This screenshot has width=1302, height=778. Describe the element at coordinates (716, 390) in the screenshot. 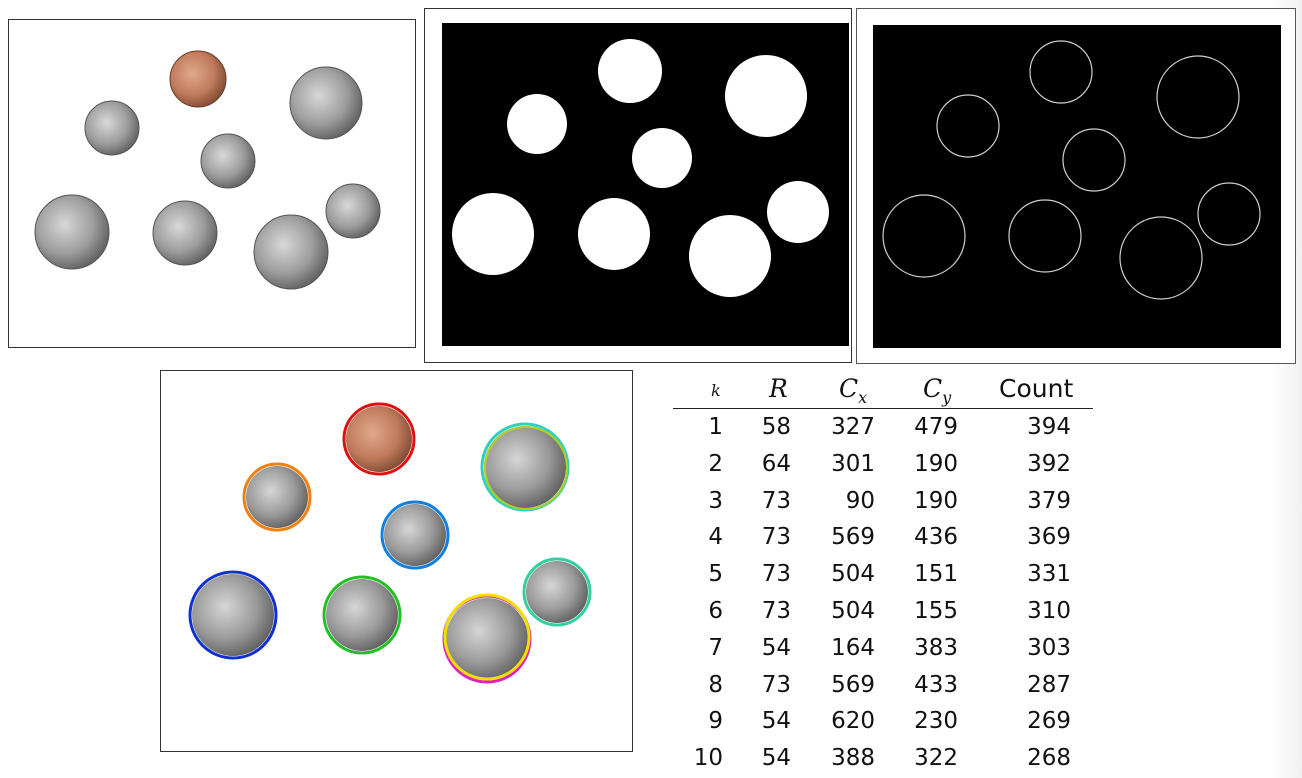

I see `header-k: k` at that location.